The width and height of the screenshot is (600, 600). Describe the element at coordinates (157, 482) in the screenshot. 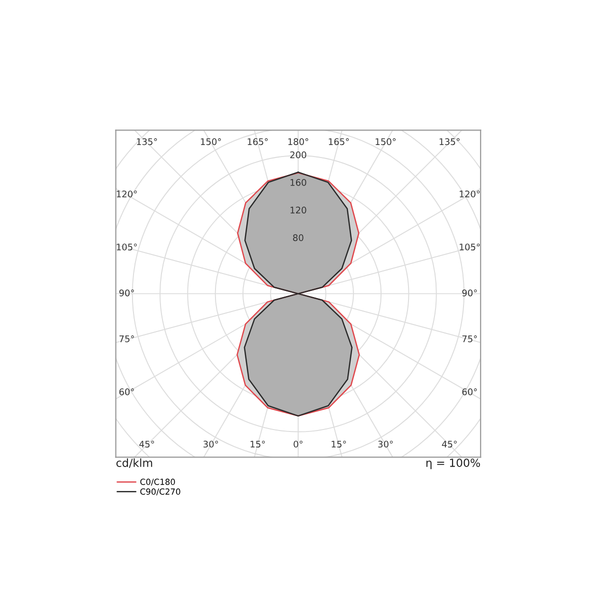

I see `legend-label: C0/C180` at that location.